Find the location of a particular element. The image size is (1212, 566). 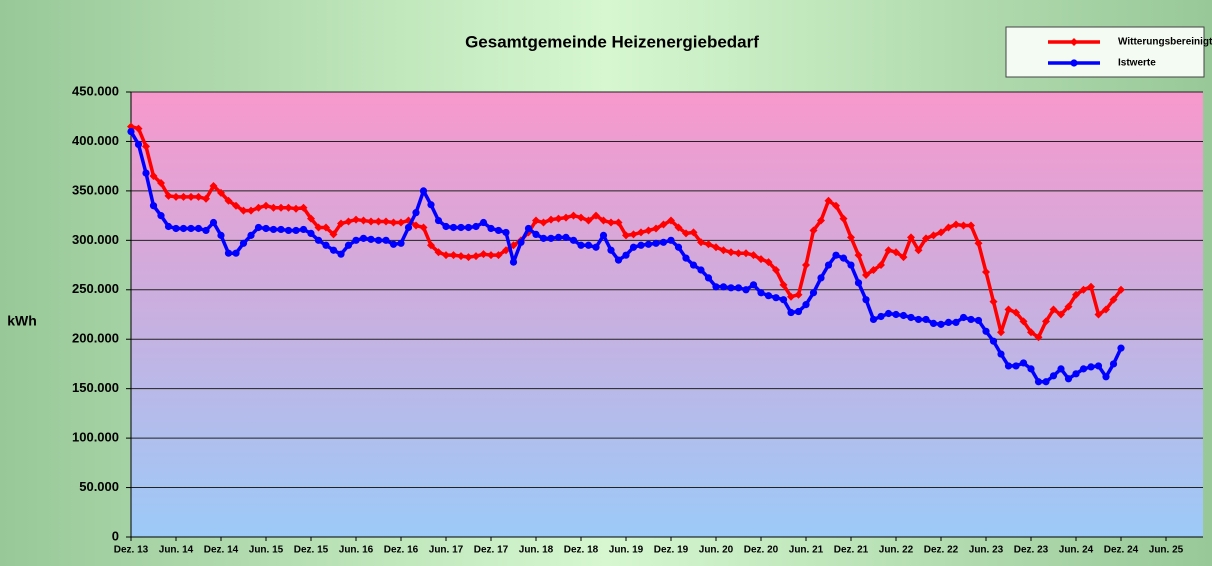

x-tick-label: Jun. 16 is located at coordinates (356, 550).